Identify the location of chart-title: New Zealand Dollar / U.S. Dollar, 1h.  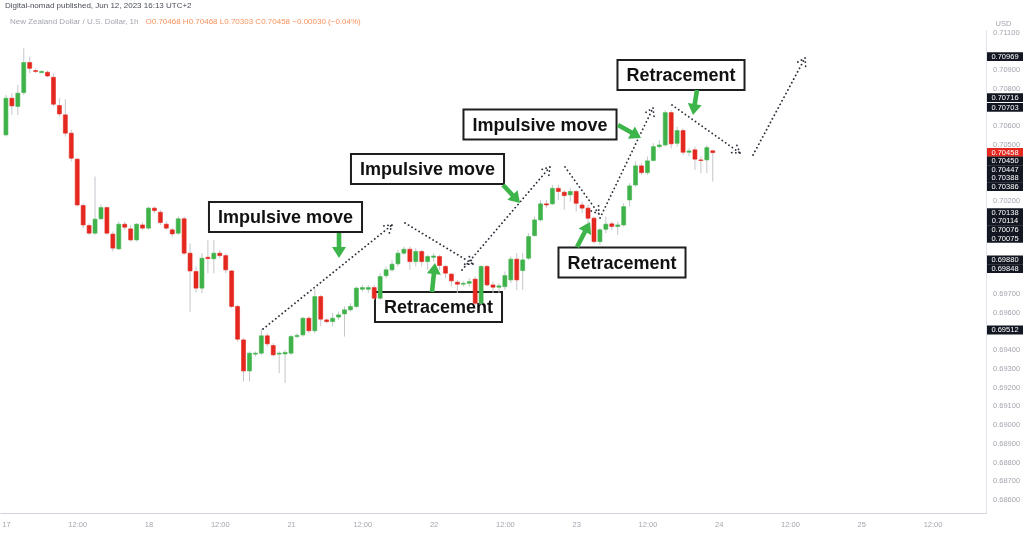
(74, 21).